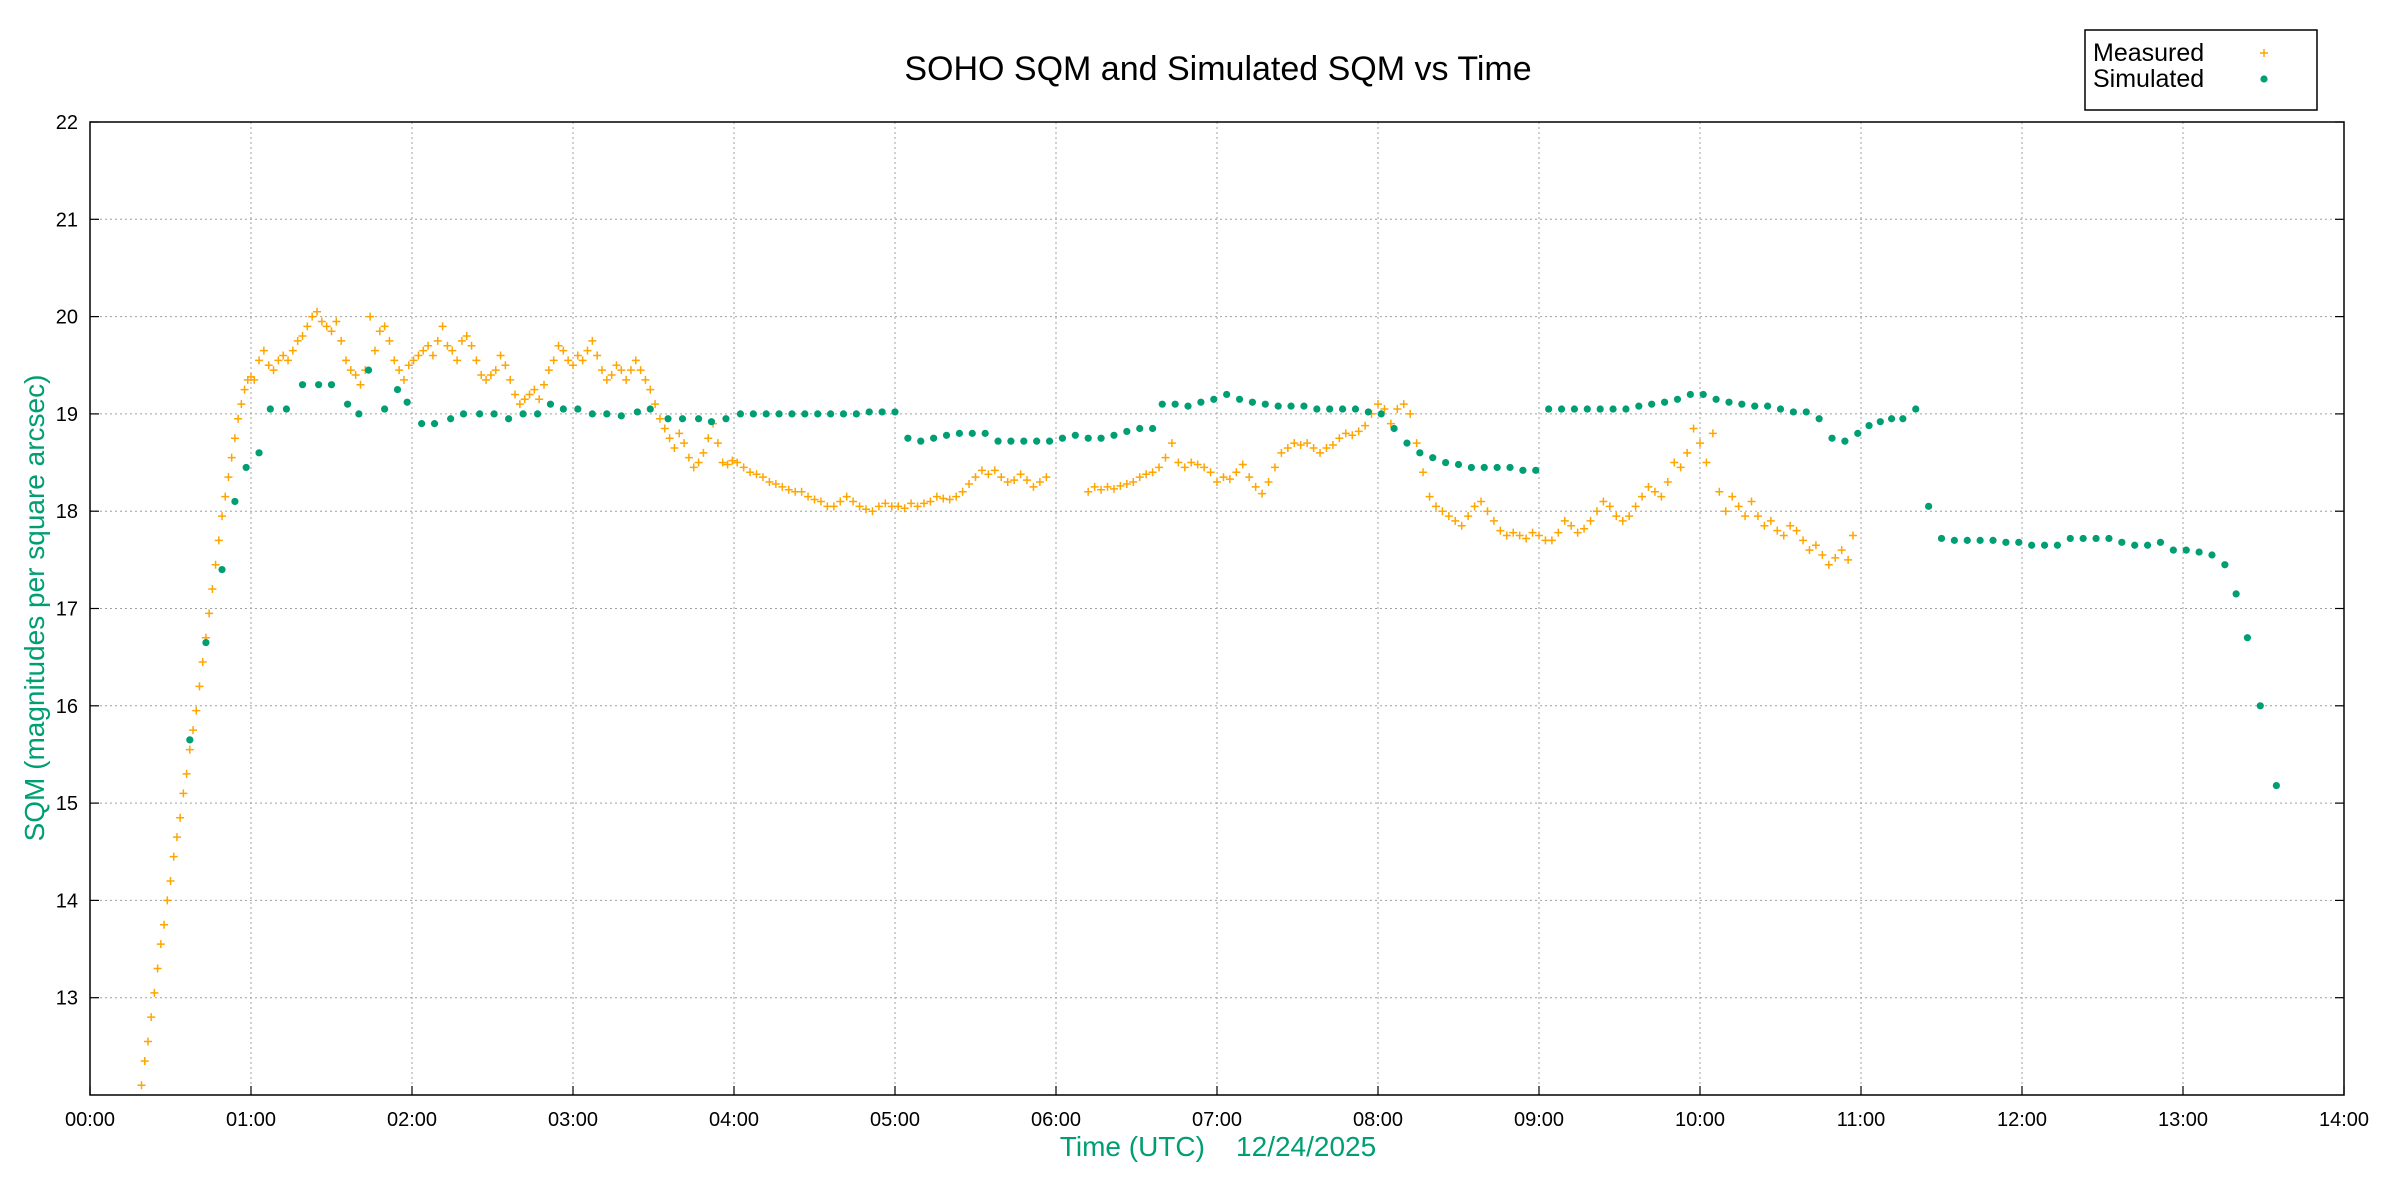 The image size is (2400, 1200). I want to click on y-tick-label: 15, so click(67, 804).